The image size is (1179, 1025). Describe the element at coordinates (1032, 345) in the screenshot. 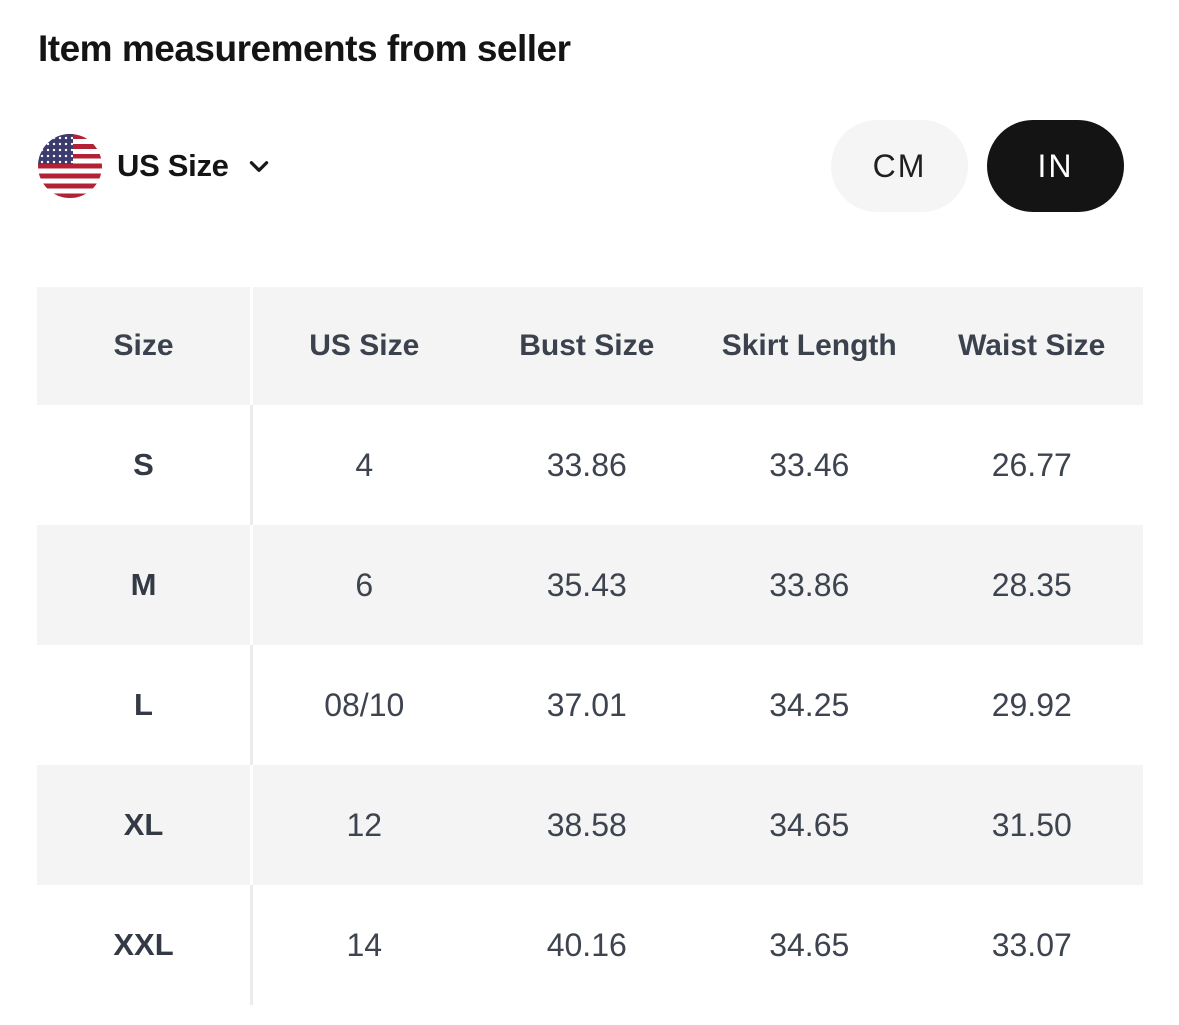

I see `column-header-waist-size: Waist Size` at that location.